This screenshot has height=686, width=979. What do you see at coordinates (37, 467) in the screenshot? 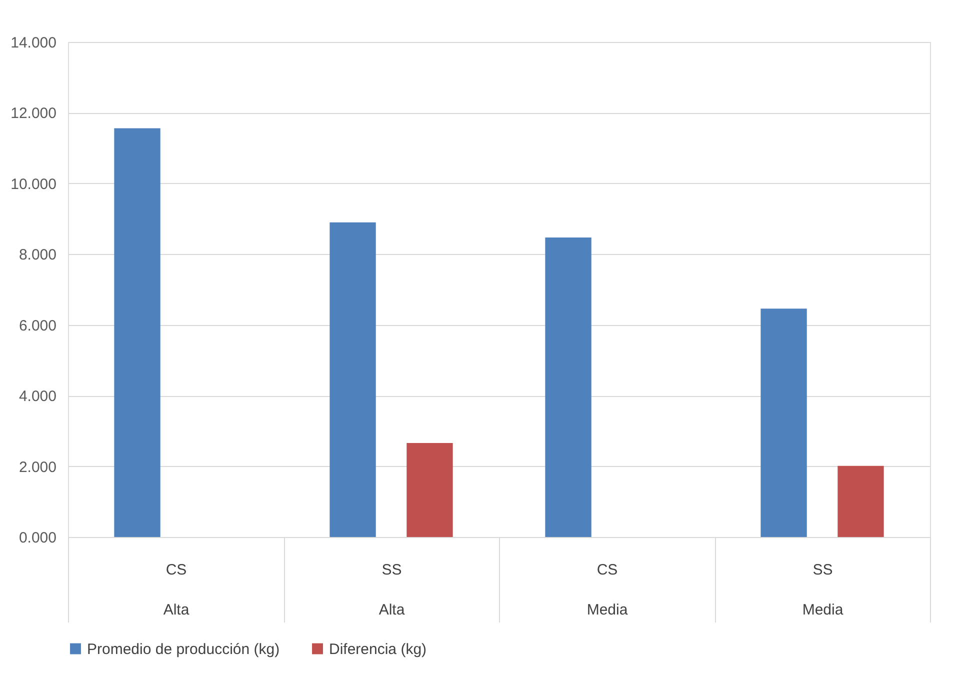
I see `y-tick-label: 2.000` at bounding box center [37, 467].